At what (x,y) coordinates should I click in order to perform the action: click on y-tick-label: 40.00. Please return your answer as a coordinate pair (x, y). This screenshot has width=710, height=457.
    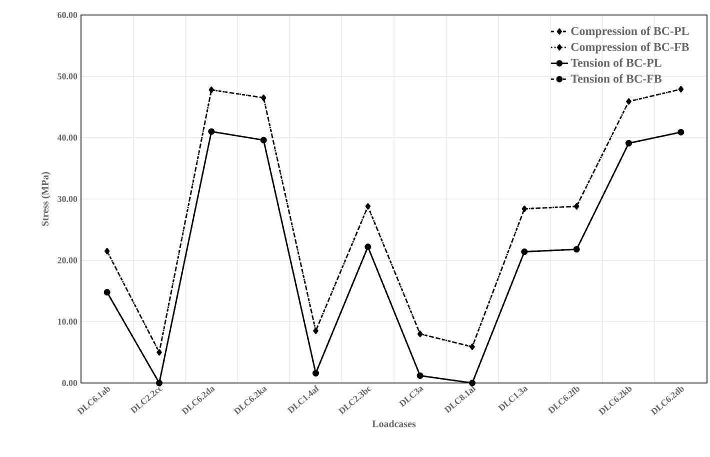
    Looking at the image, I should click on (67, 137).